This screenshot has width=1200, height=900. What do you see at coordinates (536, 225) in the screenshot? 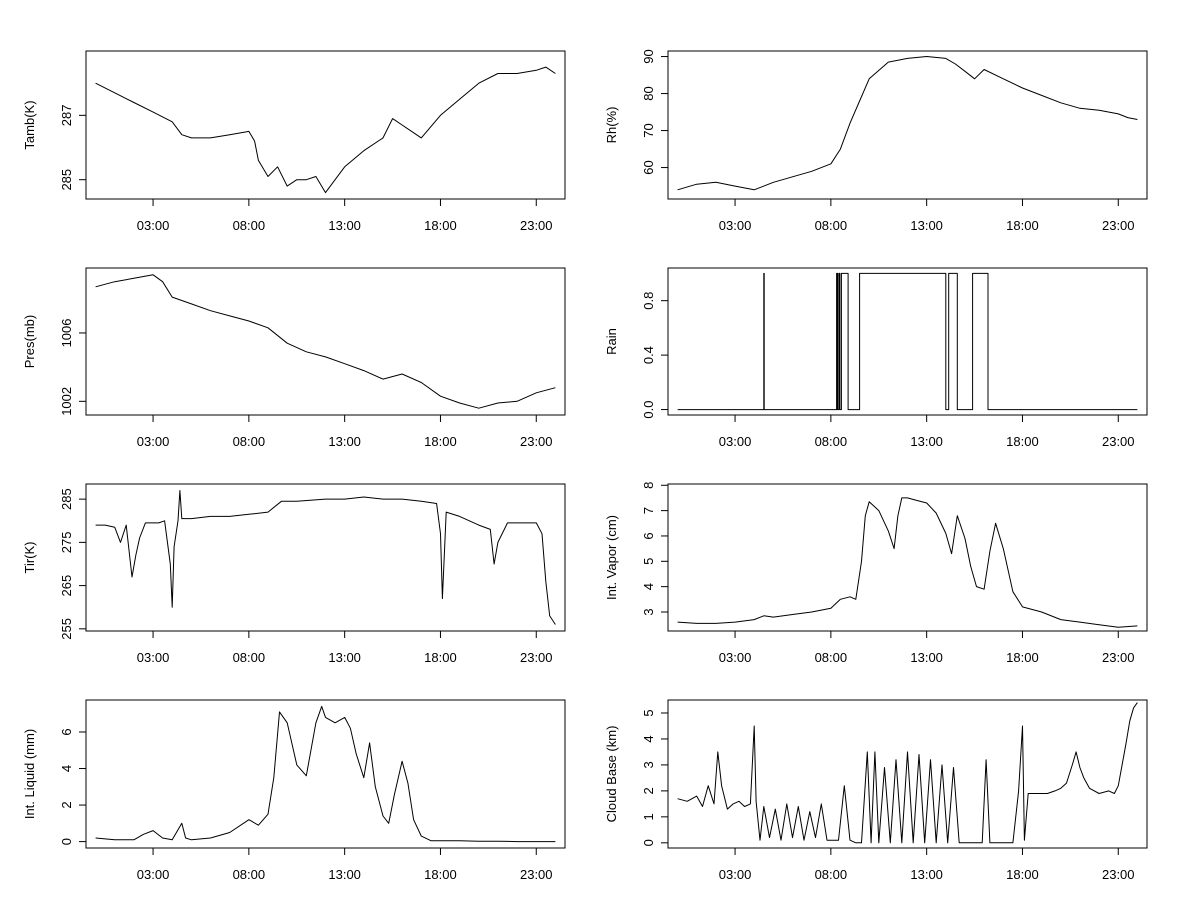
I see `chart-1-x-tick-label: 23:00` at bounding box center [536, 225].